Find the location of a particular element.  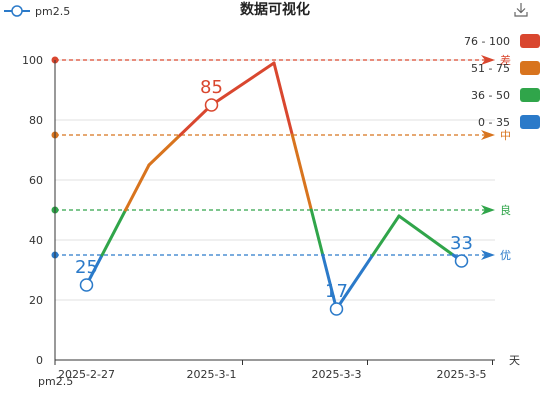

x-tick-label: 2025-3-1 is located at coordinates (212, 374).